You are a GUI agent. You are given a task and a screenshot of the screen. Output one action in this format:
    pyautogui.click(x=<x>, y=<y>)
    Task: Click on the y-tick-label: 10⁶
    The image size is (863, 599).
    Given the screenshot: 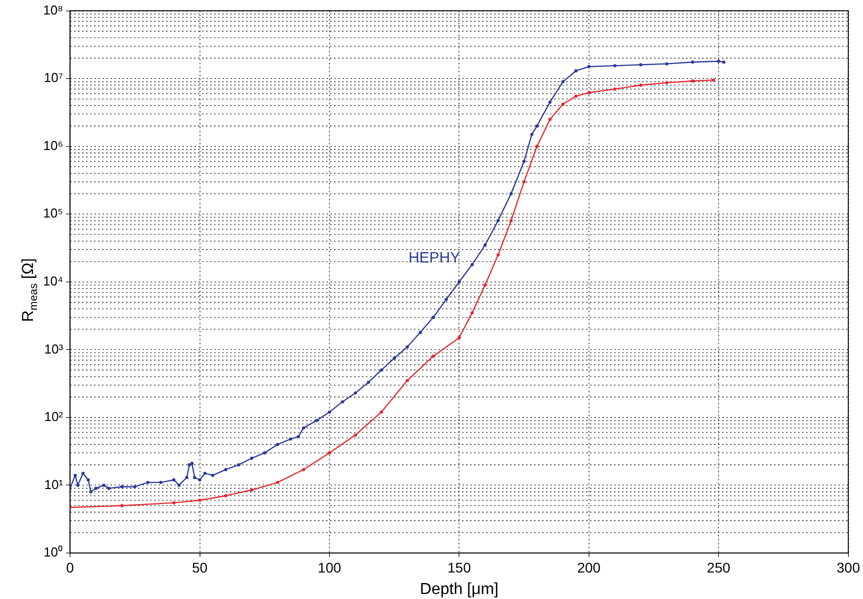 What is the action you would take?
    pyautogui.click(x=53, y=145)
    